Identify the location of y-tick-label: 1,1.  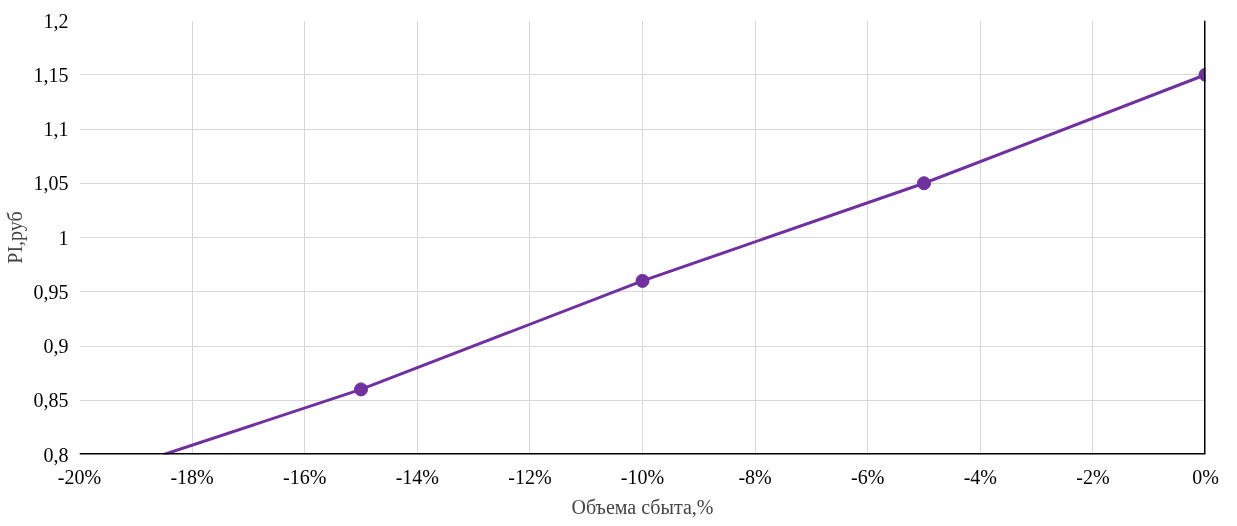
(56, 129).